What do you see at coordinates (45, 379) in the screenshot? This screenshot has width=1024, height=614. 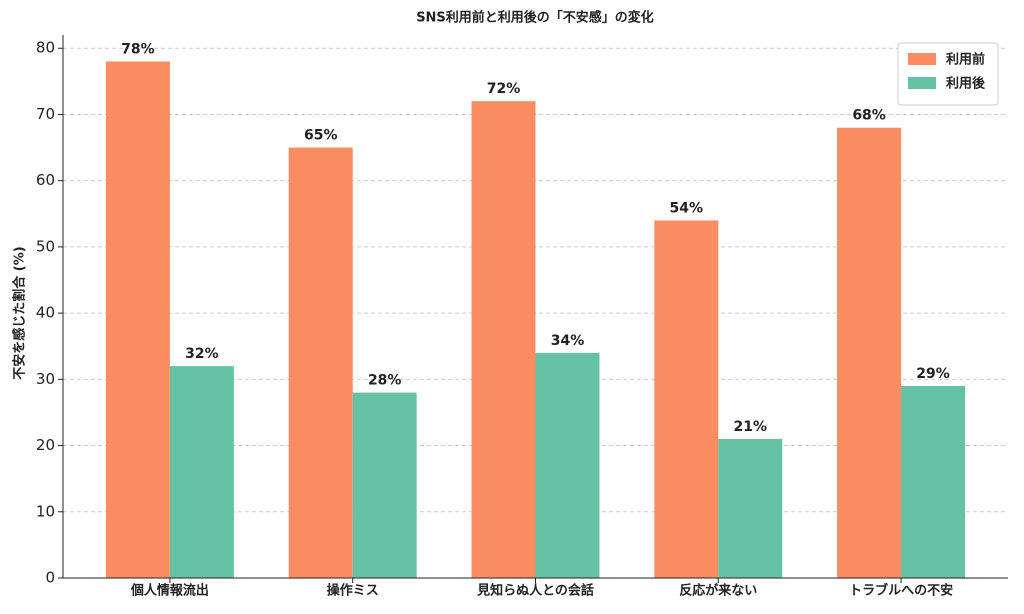 I see `y-tick-label: 30` at bounding box center [45, 379].